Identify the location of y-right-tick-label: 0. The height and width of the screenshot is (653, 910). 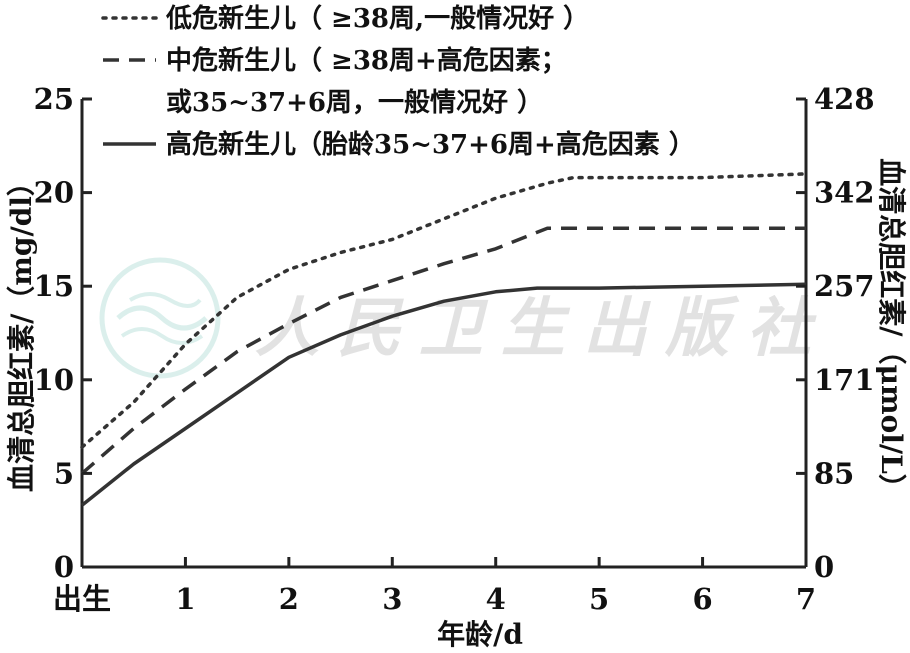
(824, 567).